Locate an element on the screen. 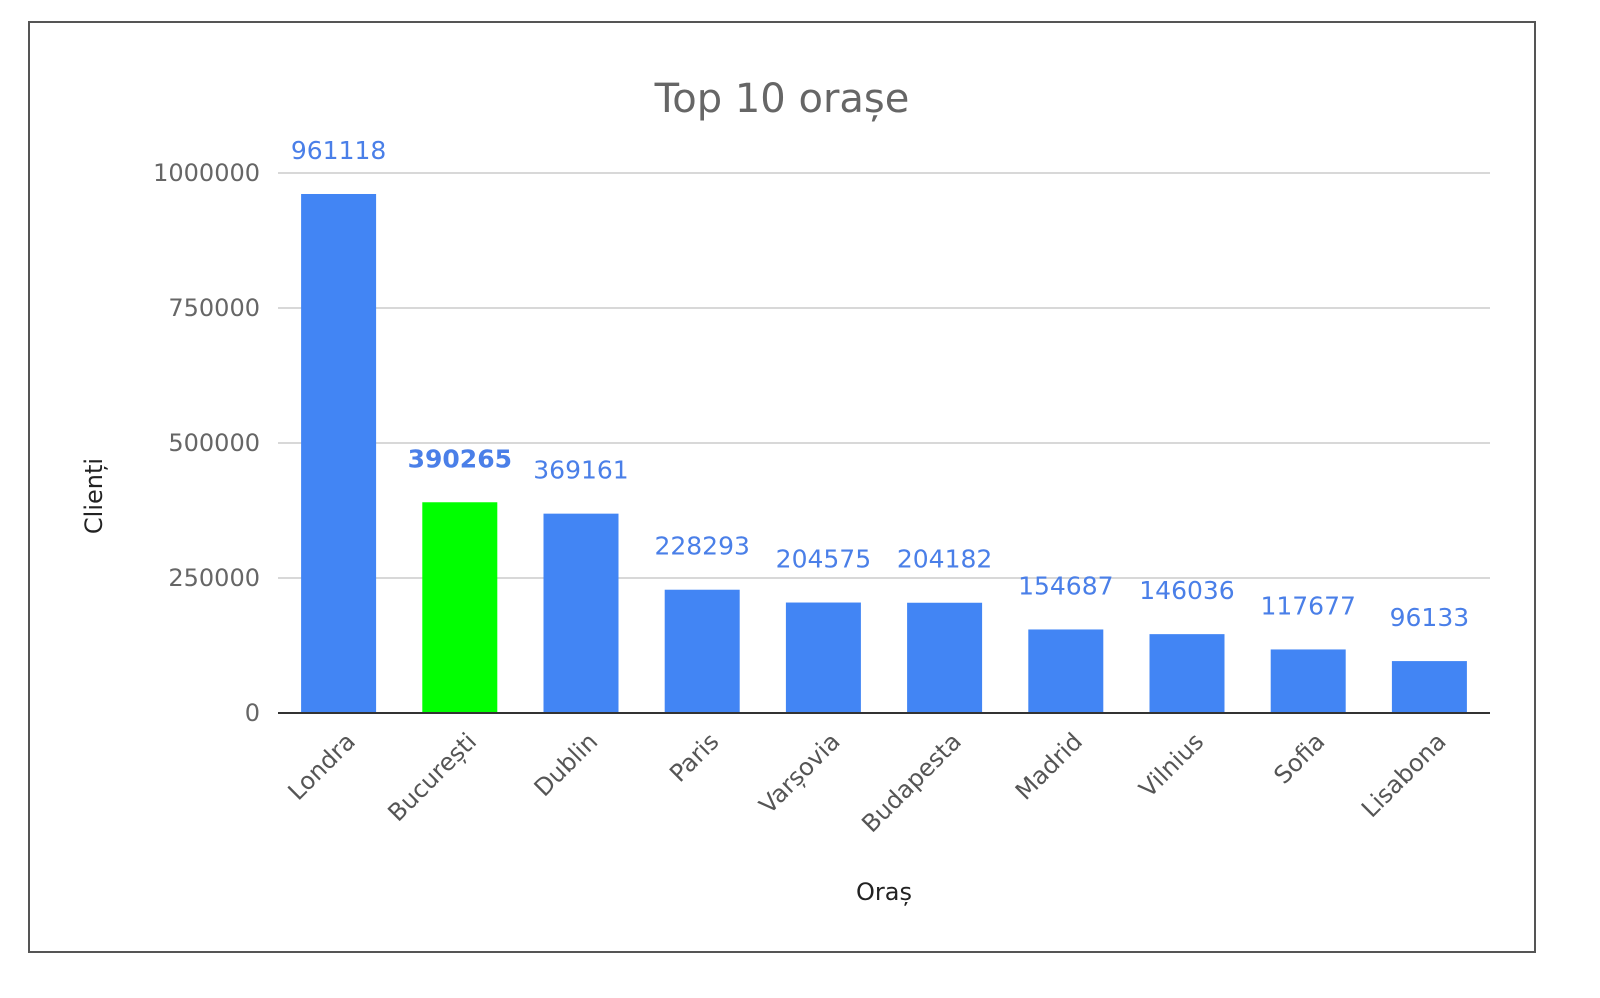  data-label: 390265 is located at coordinates (460, 458).